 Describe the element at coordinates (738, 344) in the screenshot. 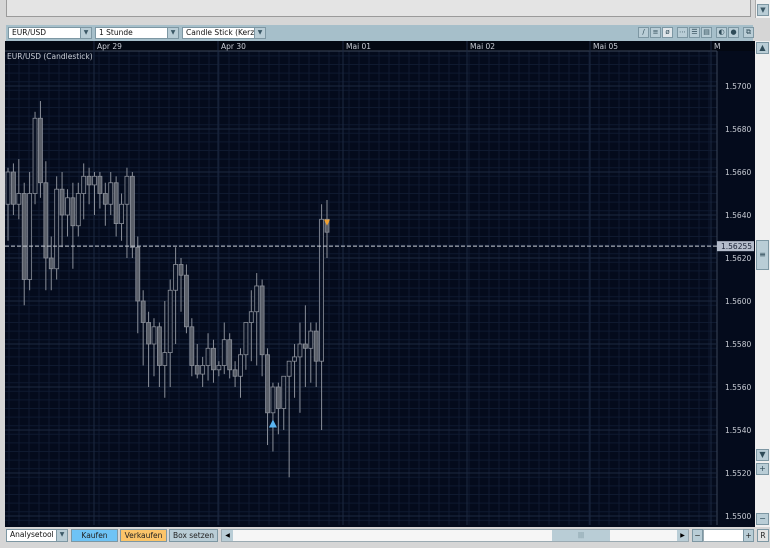

I see `y-tick-label: 1.5580` at that location.